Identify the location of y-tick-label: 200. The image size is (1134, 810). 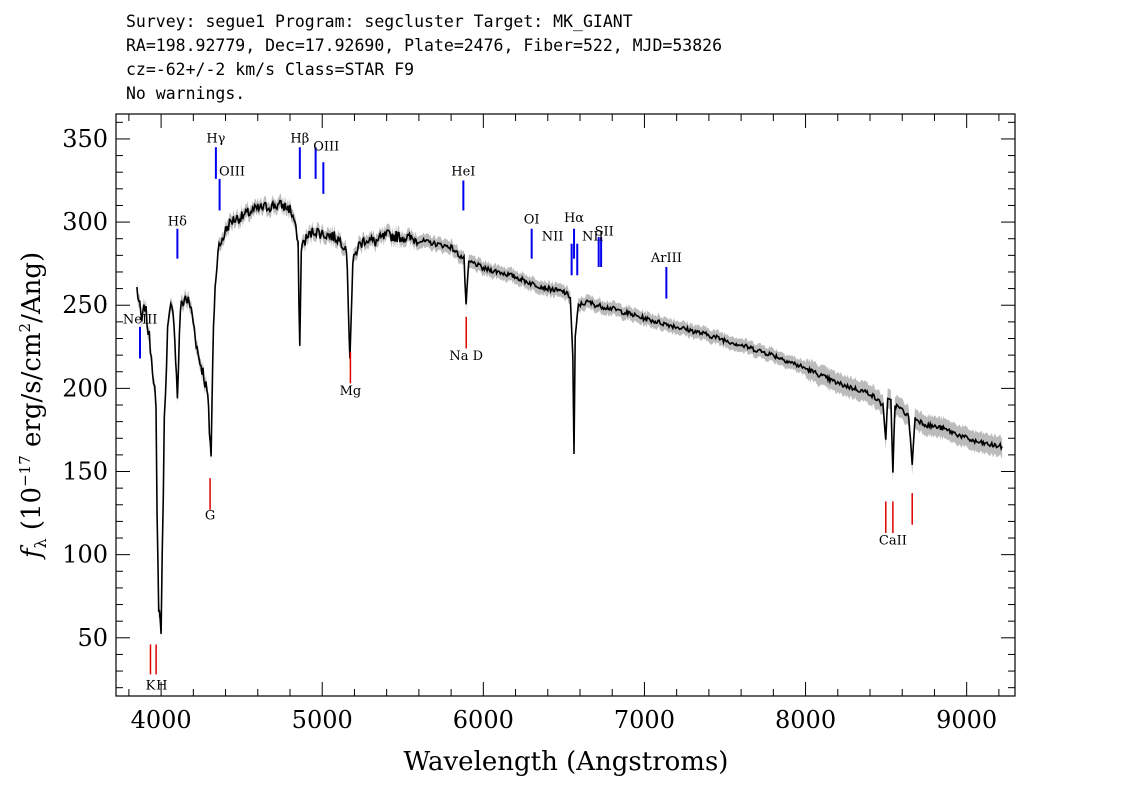
(85, 388).